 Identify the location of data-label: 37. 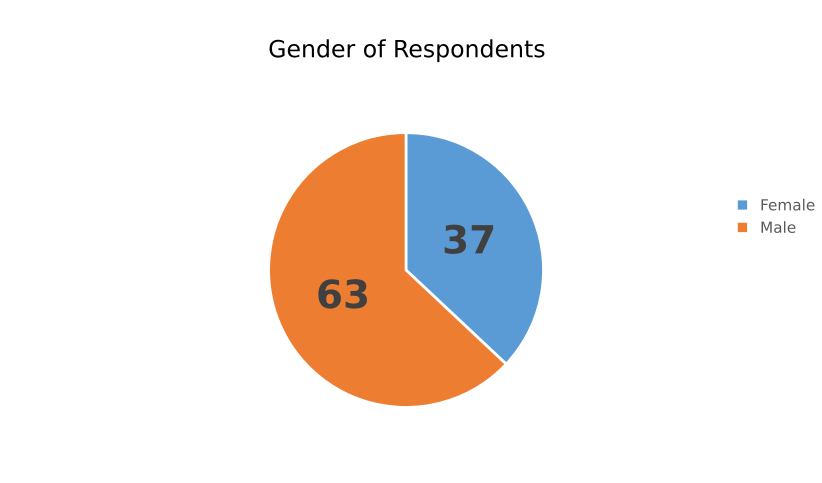
(469, 239).